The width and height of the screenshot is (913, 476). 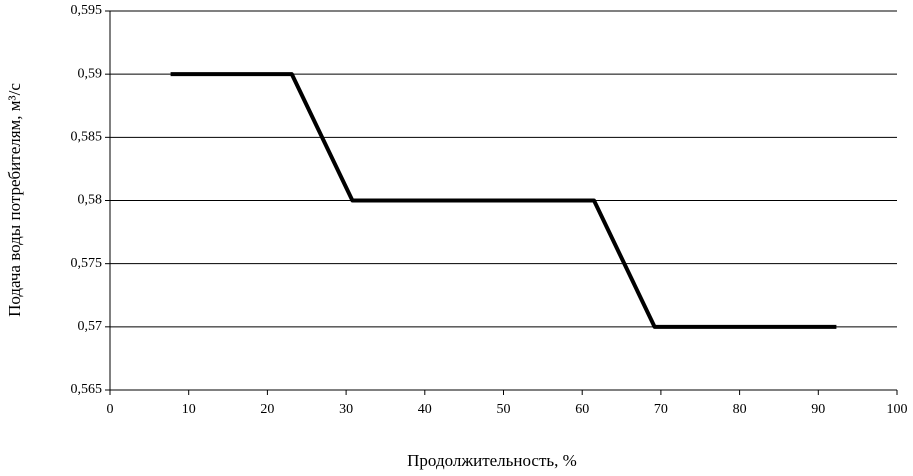 What do you see at coordinates (425, 409) in the screenshot?
I see `x-tick-label: 40` at bounding box center [425, 409].